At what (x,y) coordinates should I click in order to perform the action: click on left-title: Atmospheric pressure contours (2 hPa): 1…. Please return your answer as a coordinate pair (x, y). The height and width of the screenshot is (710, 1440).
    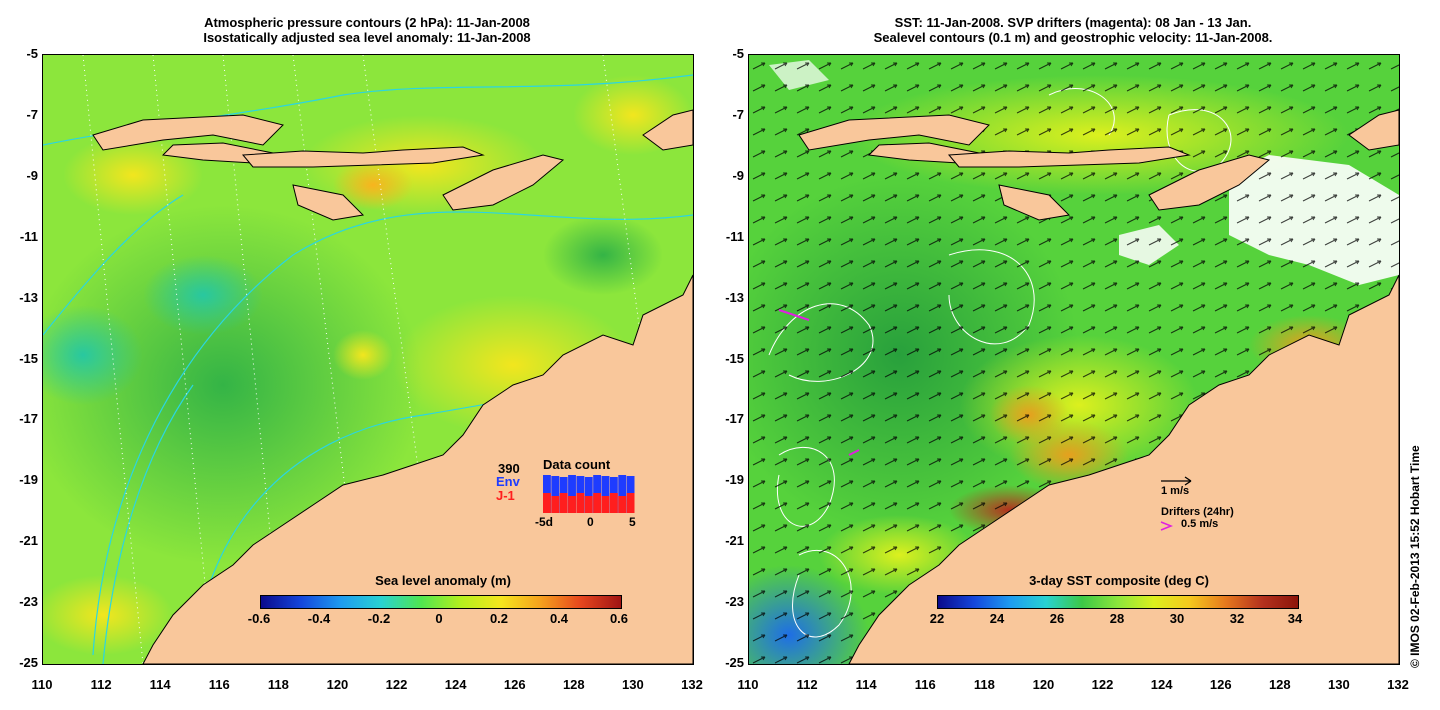
    Looking at the image, I should click on (367, 30).